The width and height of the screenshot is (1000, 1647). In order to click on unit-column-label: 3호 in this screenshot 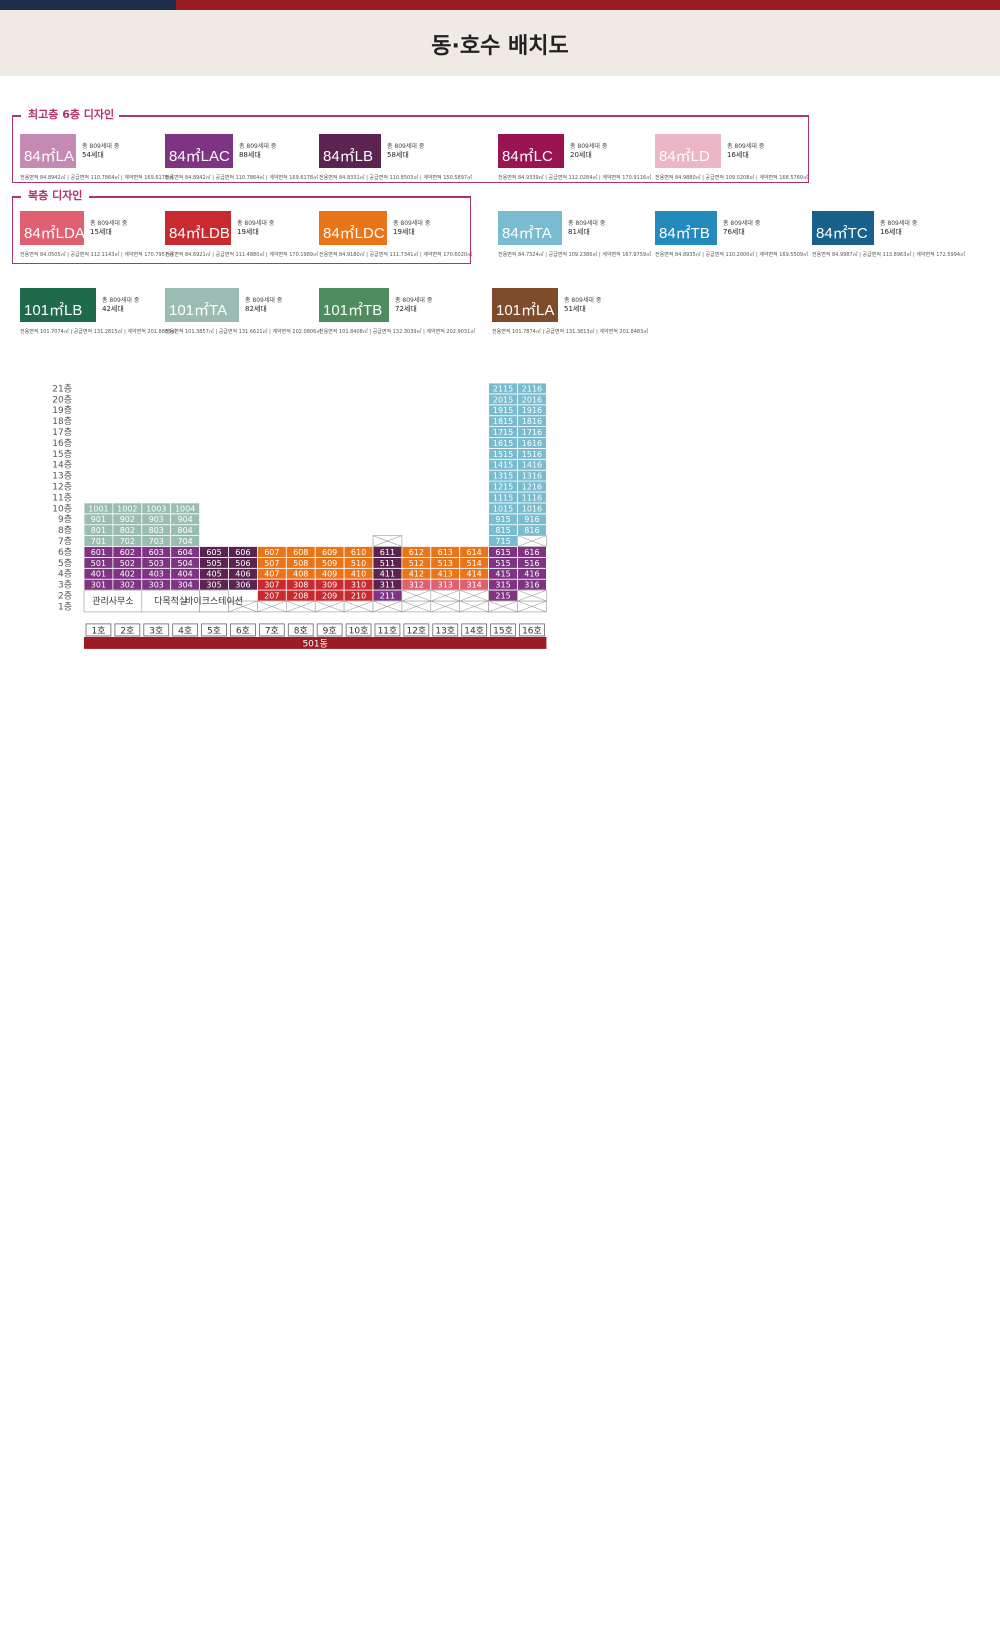, I will do `click(156, 630)`.